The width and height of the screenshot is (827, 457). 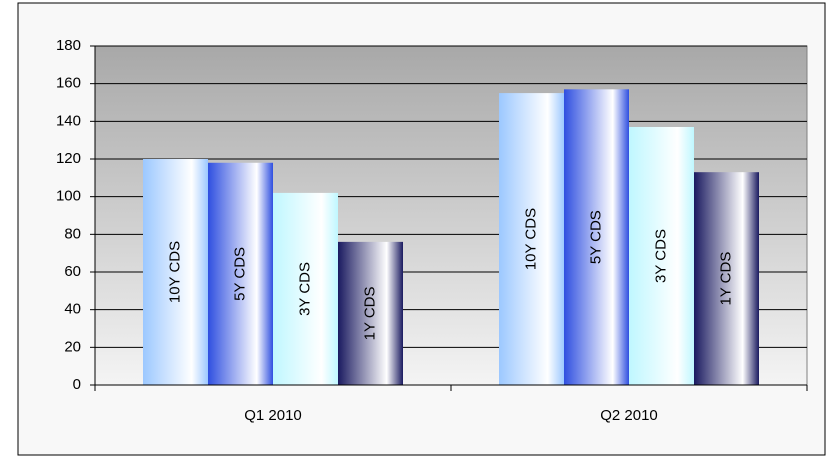 I want to click on y-tick-label: 0, so click(x=77, y=384).